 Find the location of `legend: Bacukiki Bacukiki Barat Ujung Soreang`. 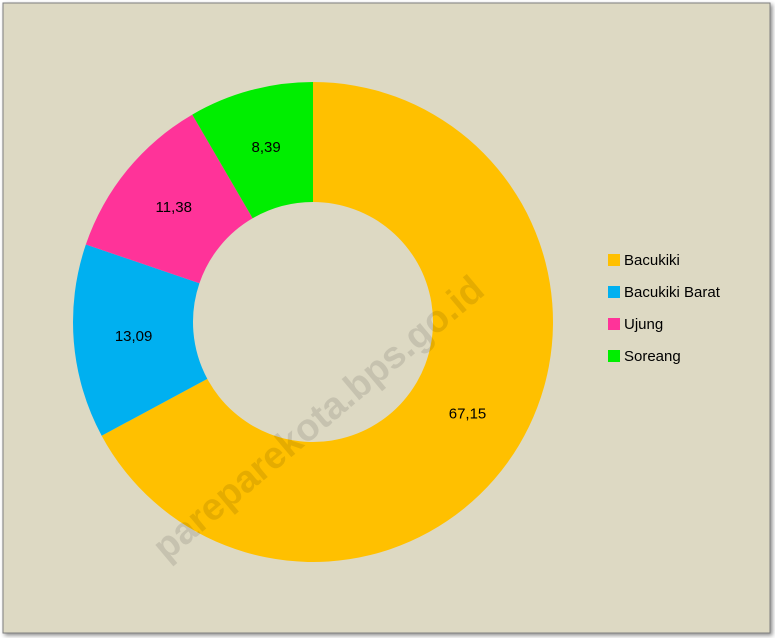

legend: Bacukiki Bacukiki Barat Ujung Soreang is located at coordinates (664, 308).